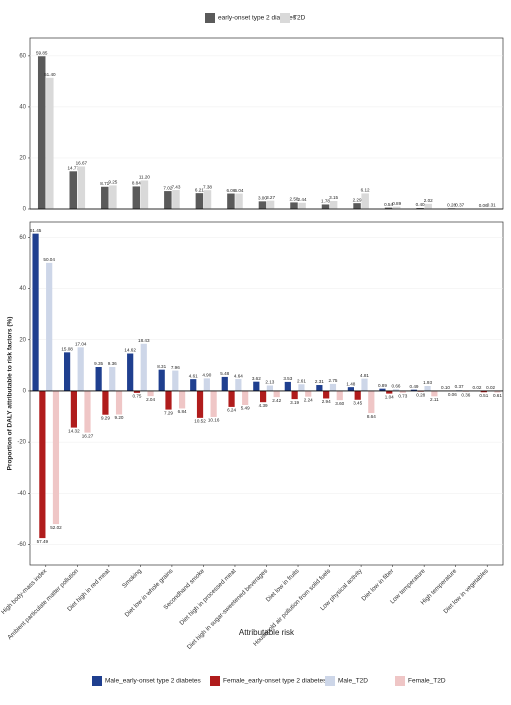 The height and width of the screenshot is (705, 511). Describe the element at coordinates (428, 200) in the screenshot. I see `value-label: 2.02` at that location.